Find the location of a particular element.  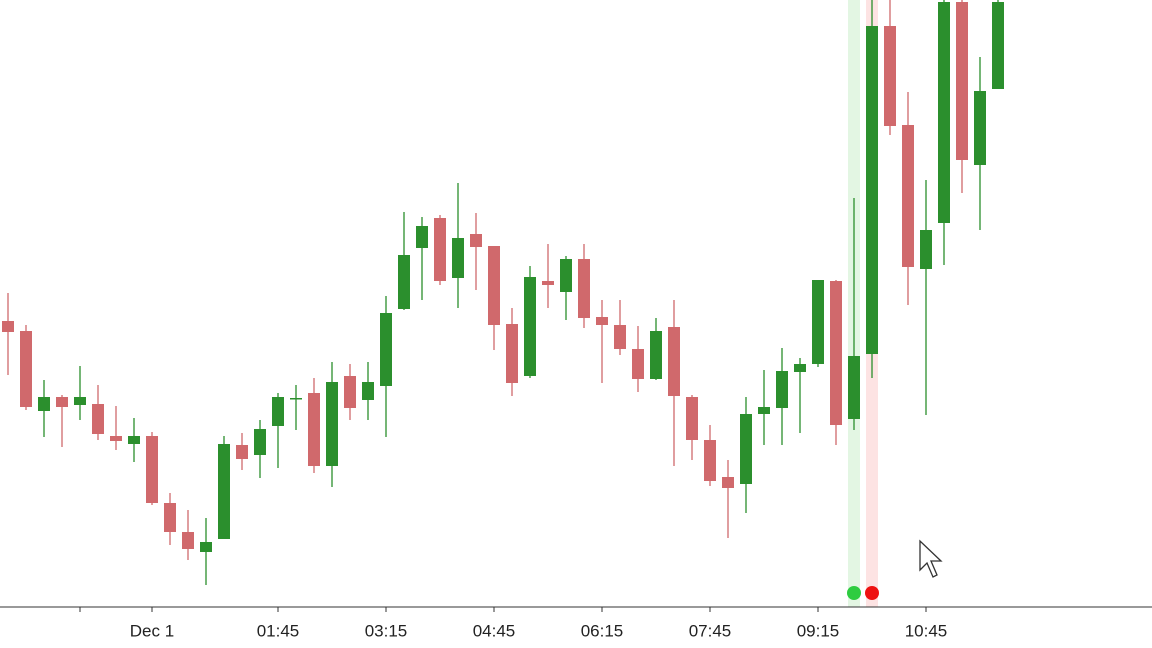

mouse-cursor is located at coordinates (931, 558).